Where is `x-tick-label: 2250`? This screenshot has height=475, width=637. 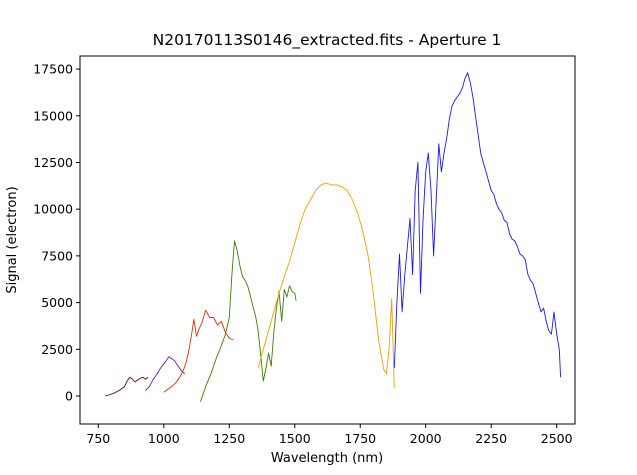 x-tick-label: 2250 is located at coordinates (491, 438).